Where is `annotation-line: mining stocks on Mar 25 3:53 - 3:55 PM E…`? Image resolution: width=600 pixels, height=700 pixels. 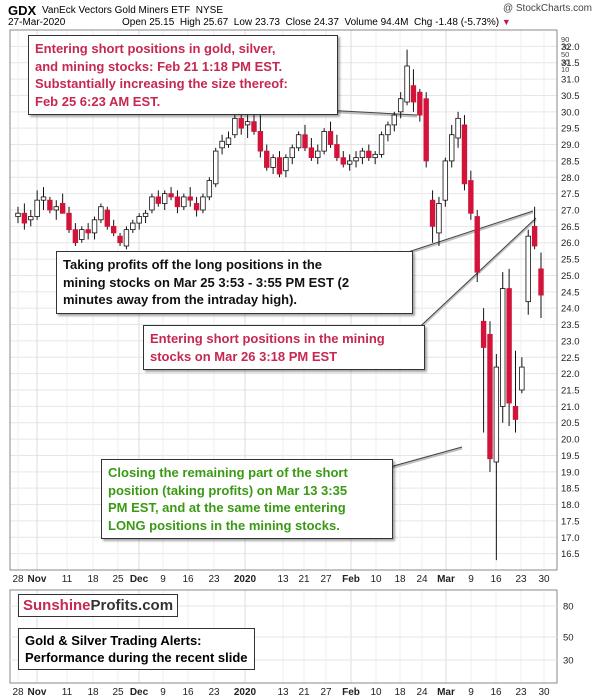
annotation-line: mining stocks on Mar 25 3:53 - 3:55 PM E… is located at coordinates (206, 282).